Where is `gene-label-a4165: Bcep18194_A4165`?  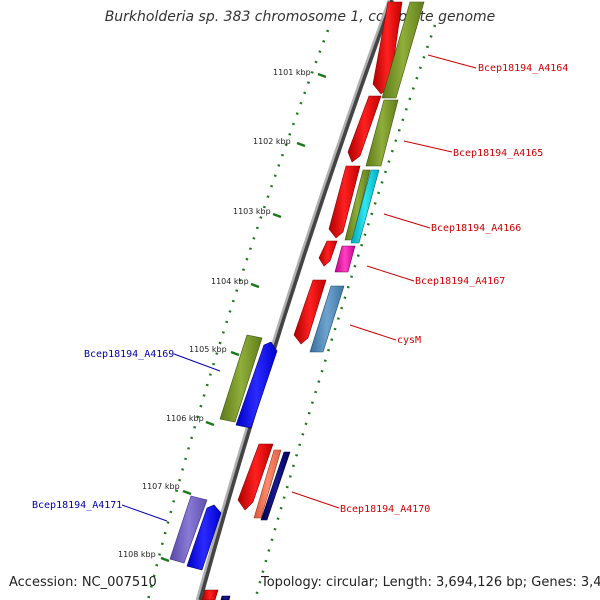 gene-label-a4165: Bcep18194_A4165 is located at coordinates (498, 153).